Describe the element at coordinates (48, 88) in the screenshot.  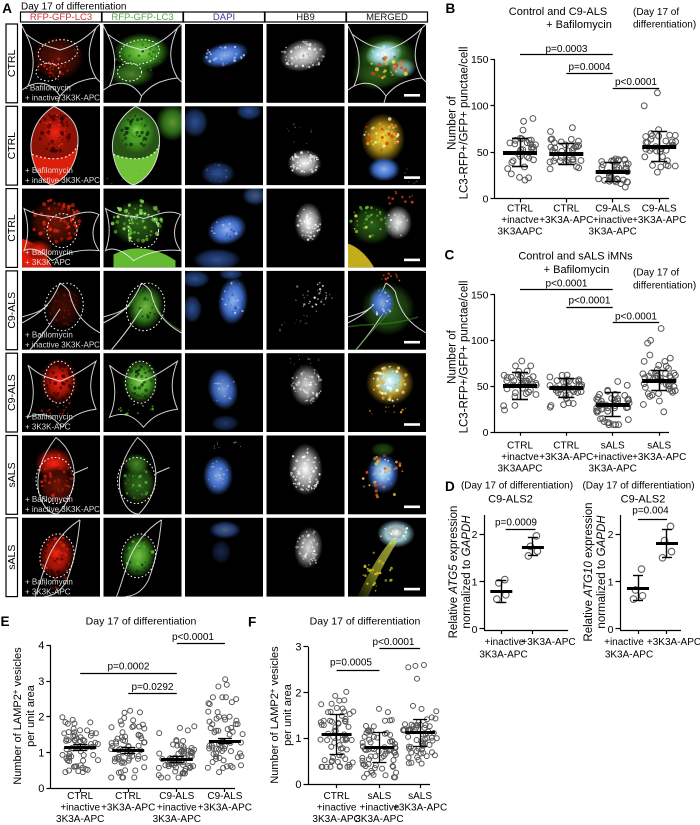
I see `svg-text: - Bafilomycin` at that location.